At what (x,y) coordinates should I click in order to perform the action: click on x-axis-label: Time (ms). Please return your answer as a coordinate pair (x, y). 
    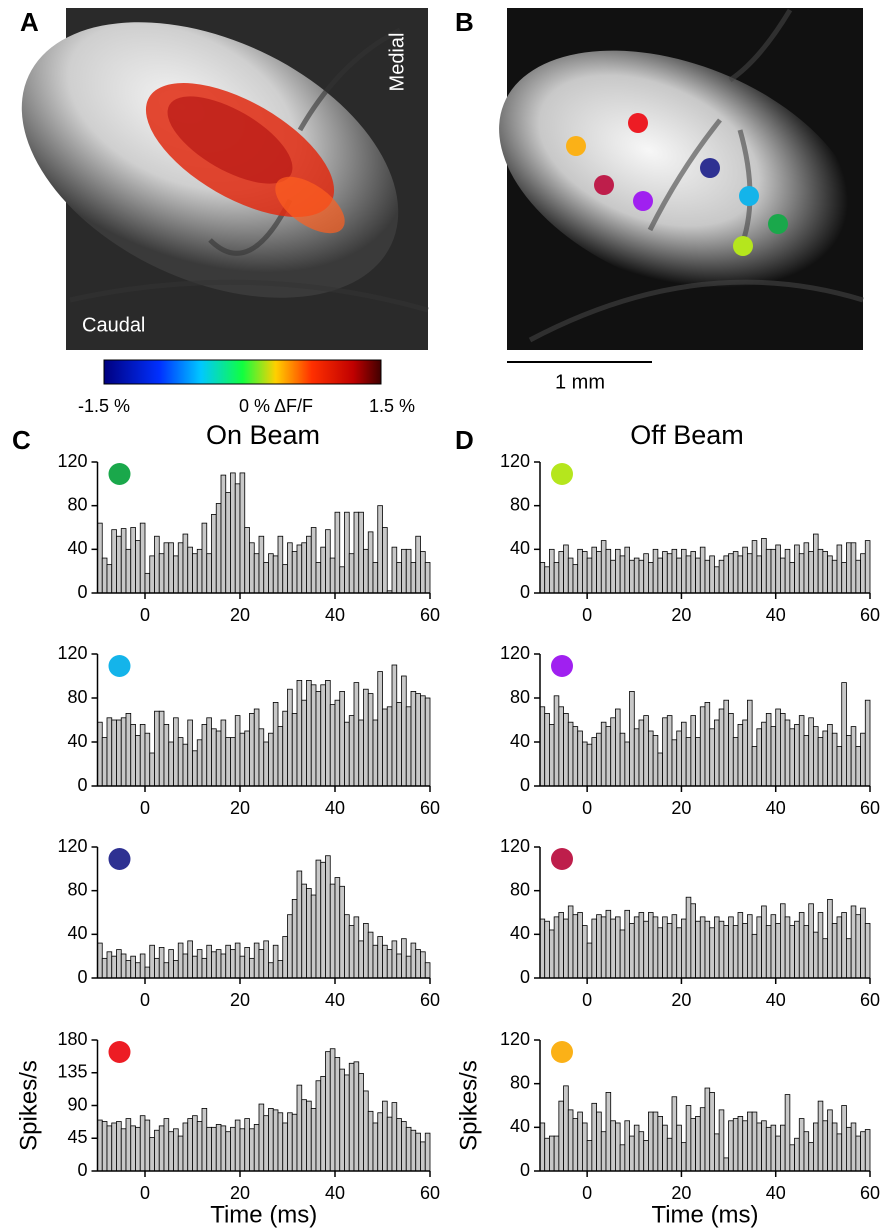
    Looking at the image, I should click on (704, 1214).